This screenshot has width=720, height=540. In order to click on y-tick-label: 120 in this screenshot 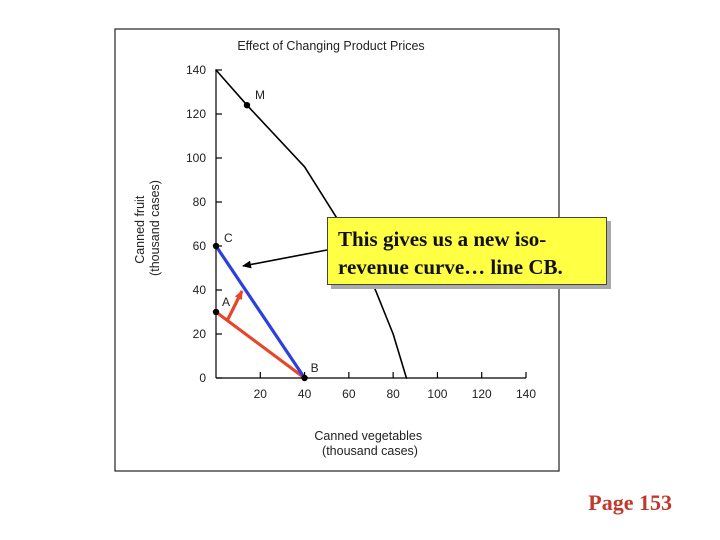, I will do `click(196, 114)`.